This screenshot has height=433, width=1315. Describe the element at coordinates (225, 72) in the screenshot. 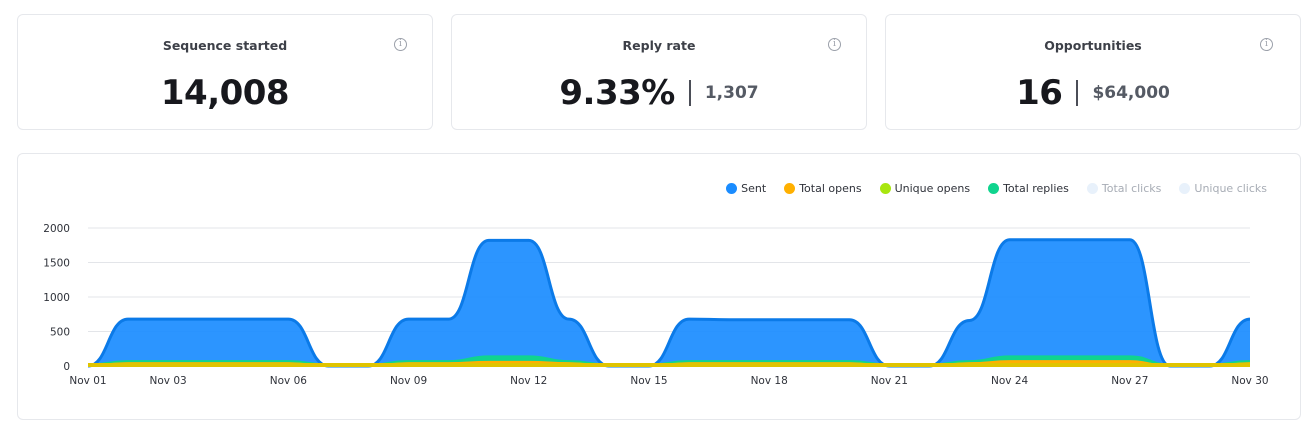

I see `stat-card-sequence-started: Sequence started i 14,008` at that location.